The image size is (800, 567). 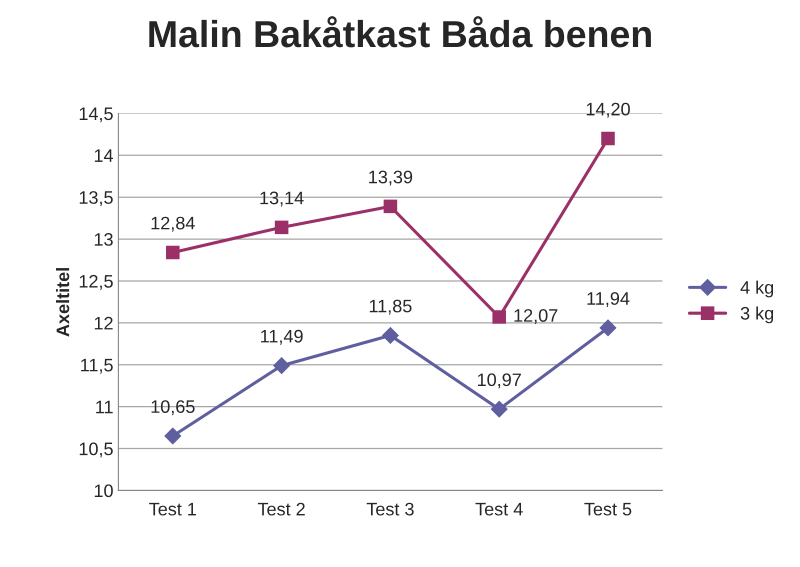 I want to click on x-tick-label: Test 3, so click(x=390, y=509).